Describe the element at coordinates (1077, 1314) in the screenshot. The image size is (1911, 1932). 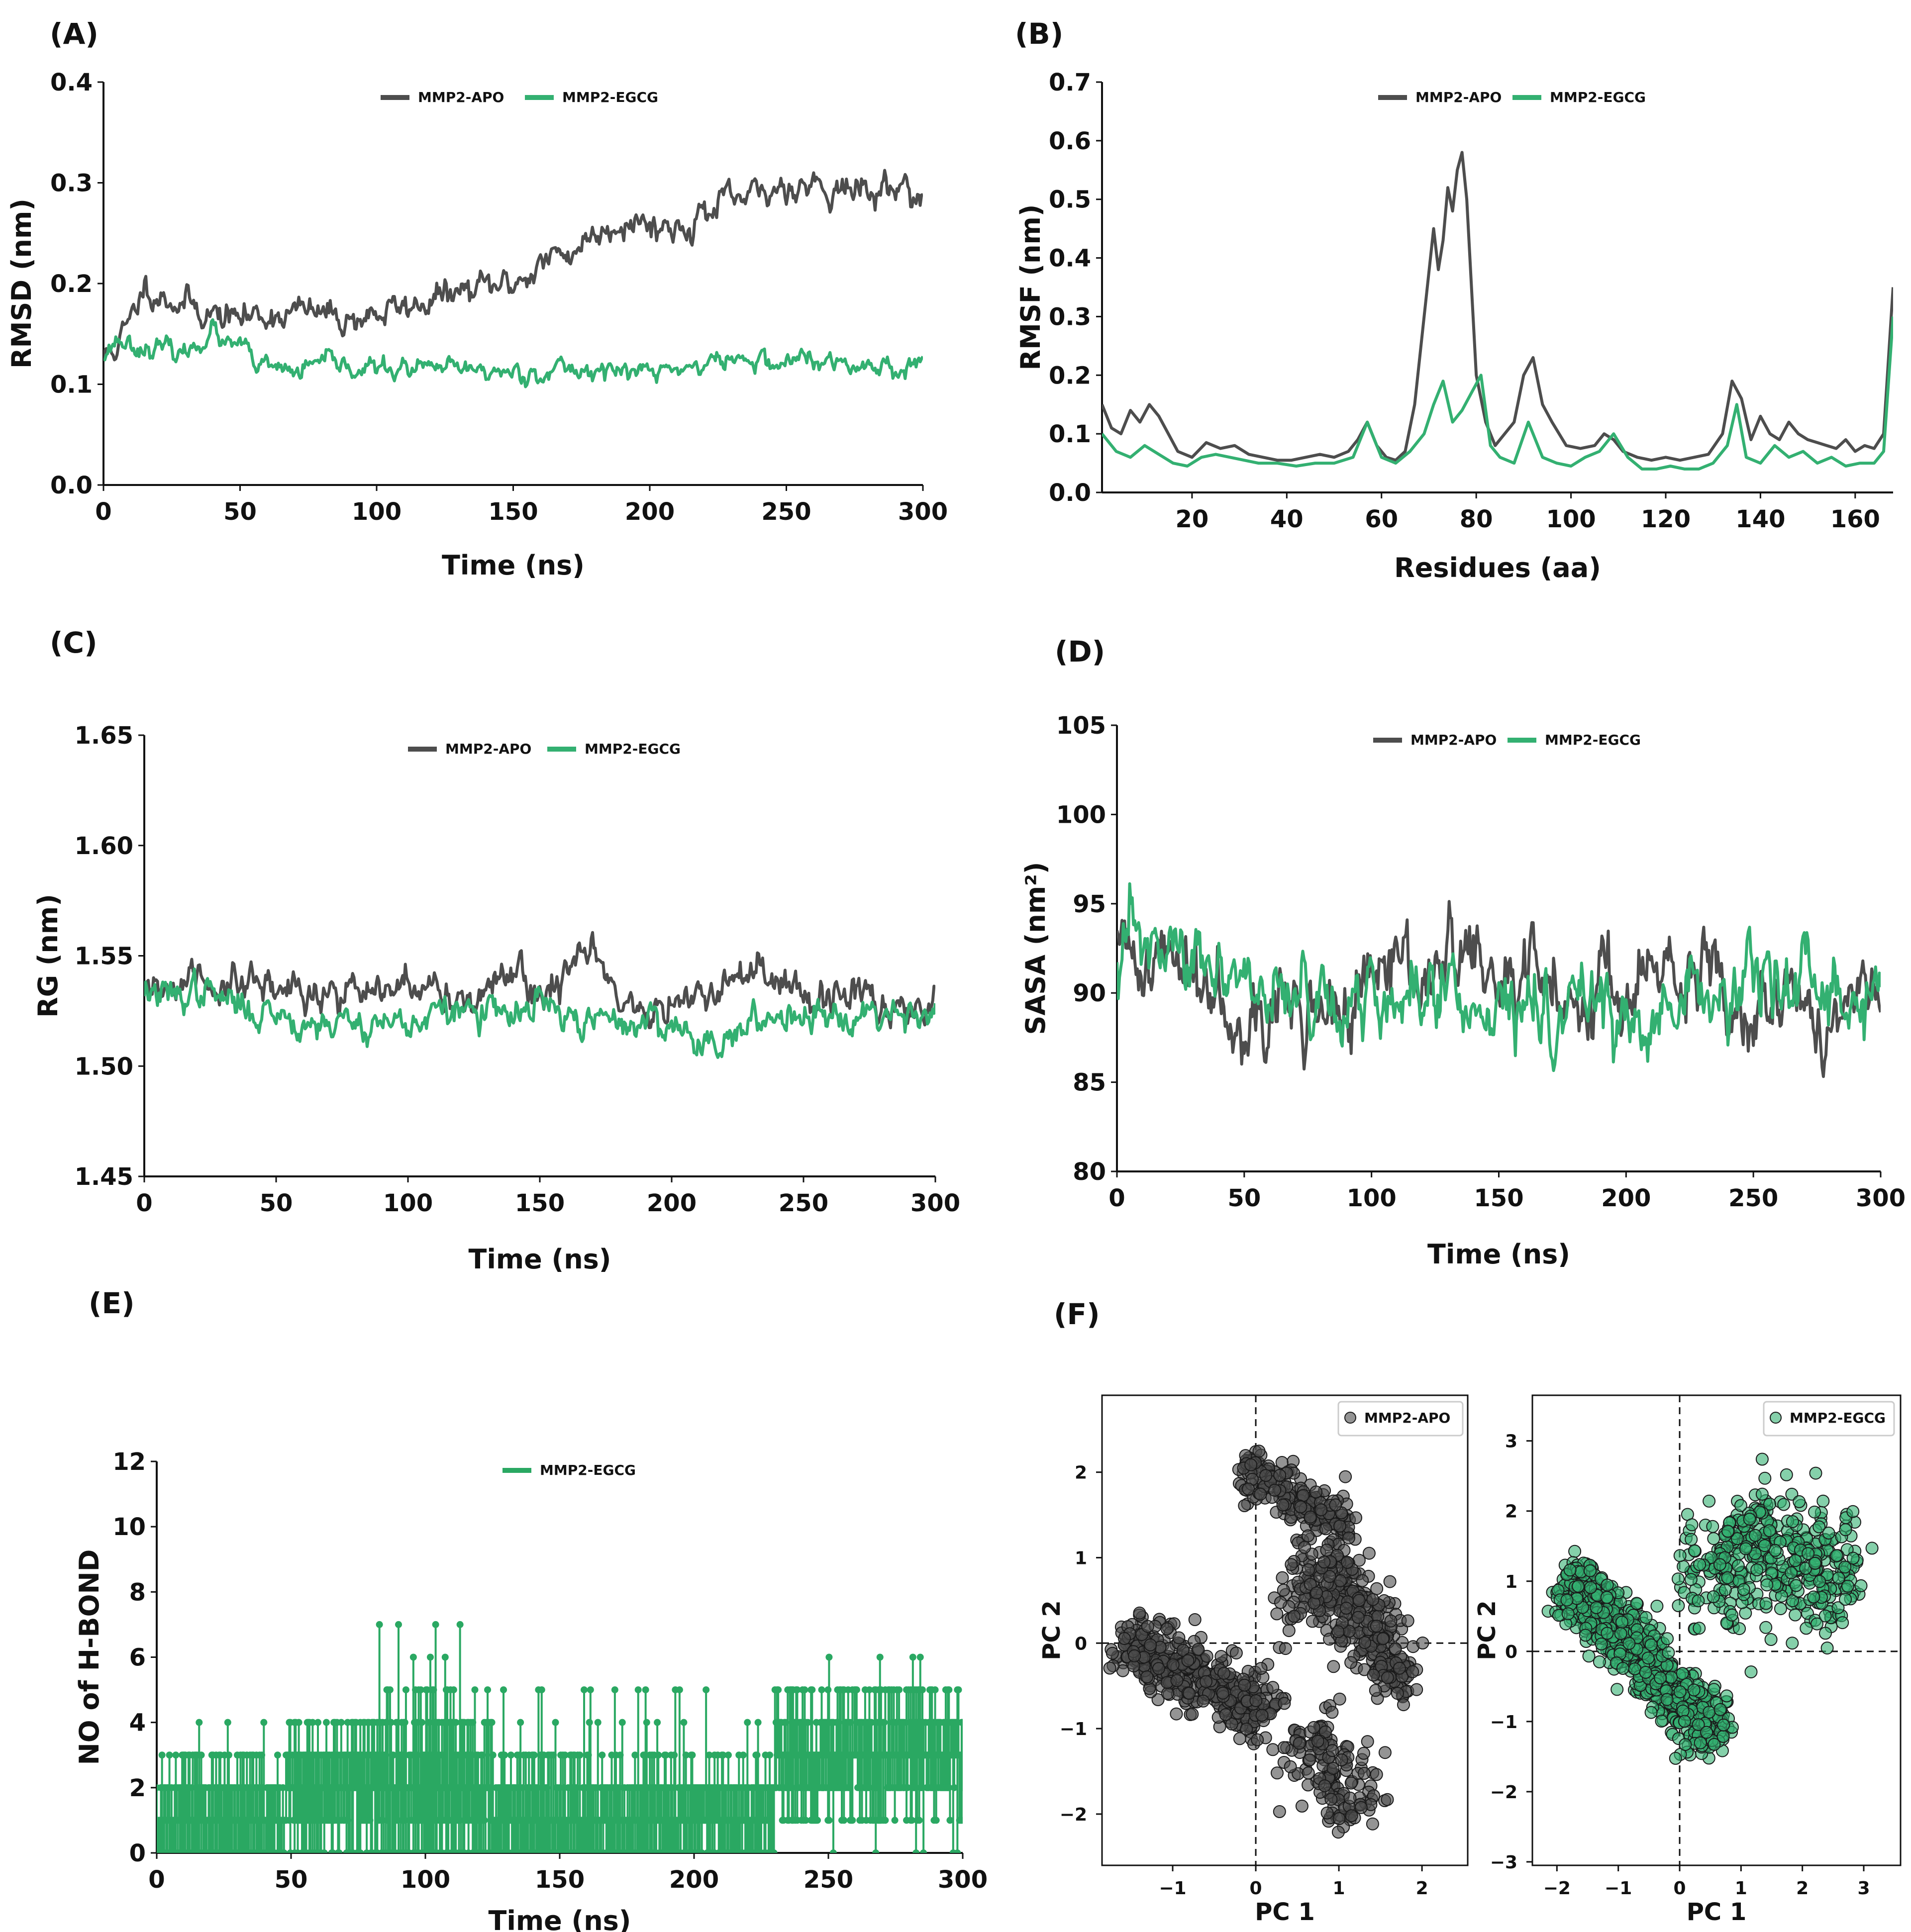
I see `panel-label-f: (F)` at that location.